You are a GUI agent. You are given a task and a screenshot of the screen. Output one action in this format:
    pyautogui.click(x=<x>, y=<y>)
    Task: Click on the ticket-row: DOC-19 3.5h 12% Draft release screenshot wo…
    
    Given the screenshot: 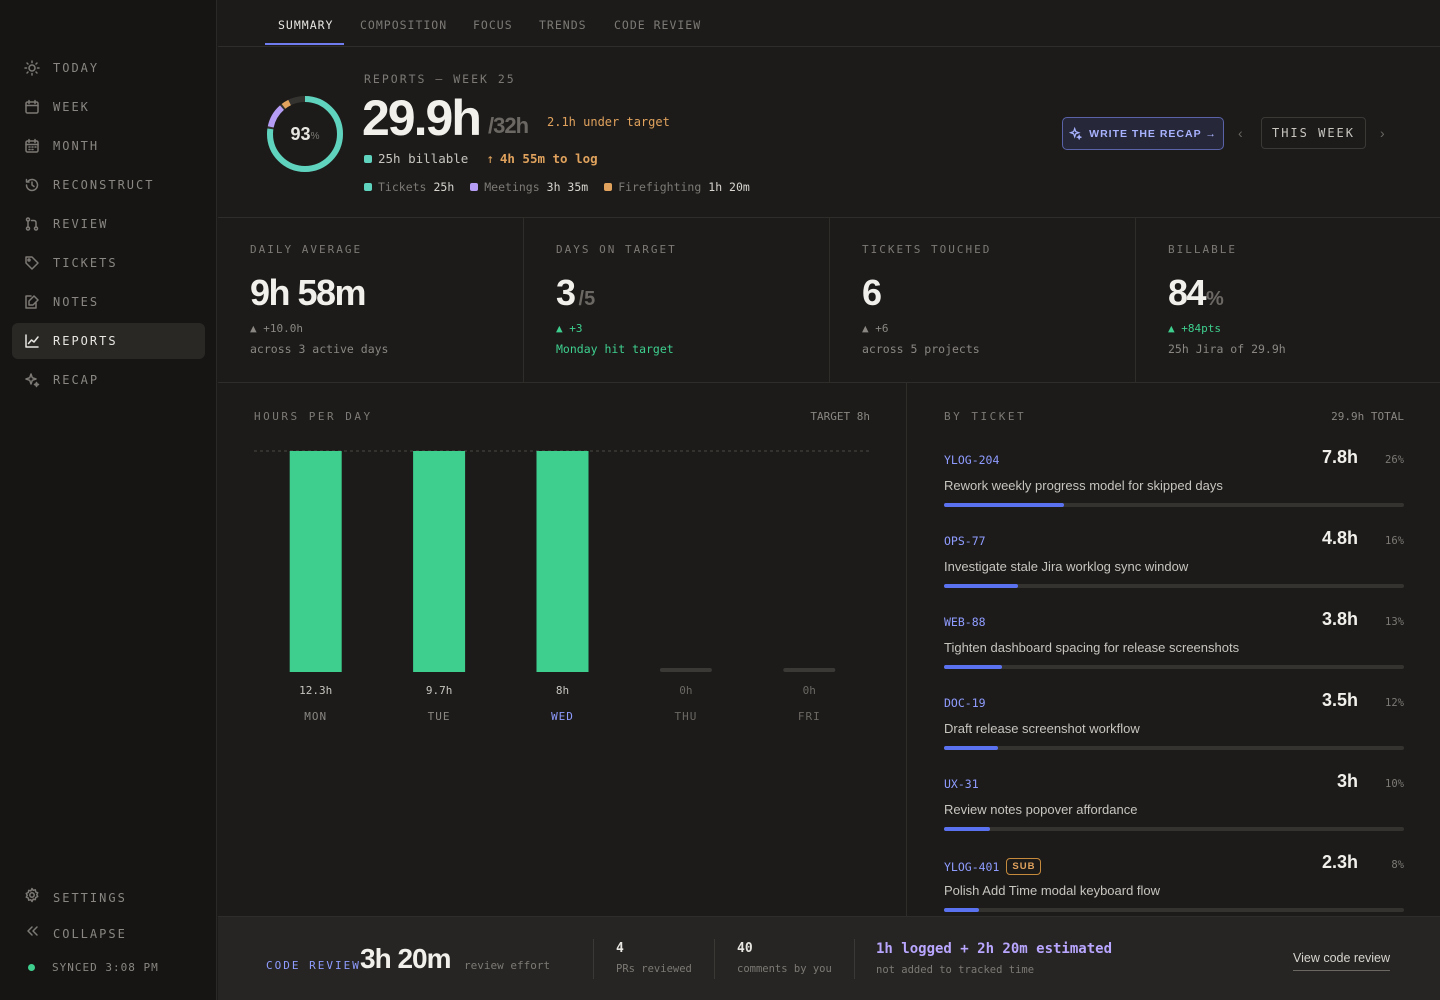 What is the action you would take?
    pyautogui.click(x=1174, y=728)
    